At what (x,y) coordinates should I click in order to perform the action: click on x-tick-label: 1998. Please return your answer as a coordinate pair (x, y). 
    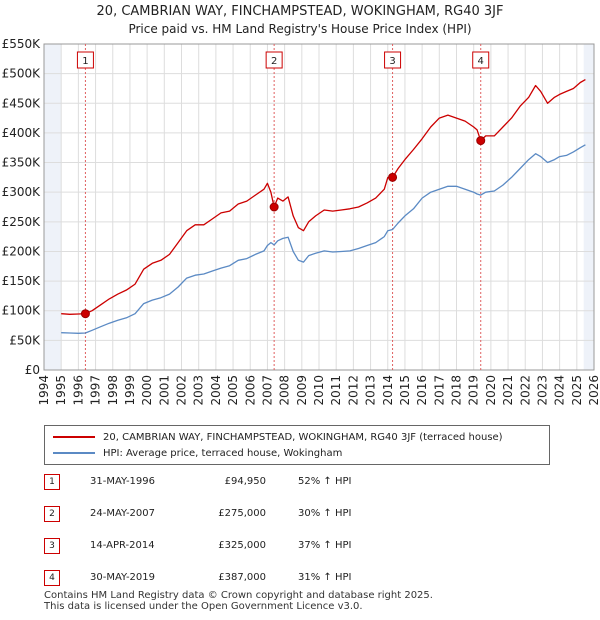
    Looking at the image, I should click on (113, 390).